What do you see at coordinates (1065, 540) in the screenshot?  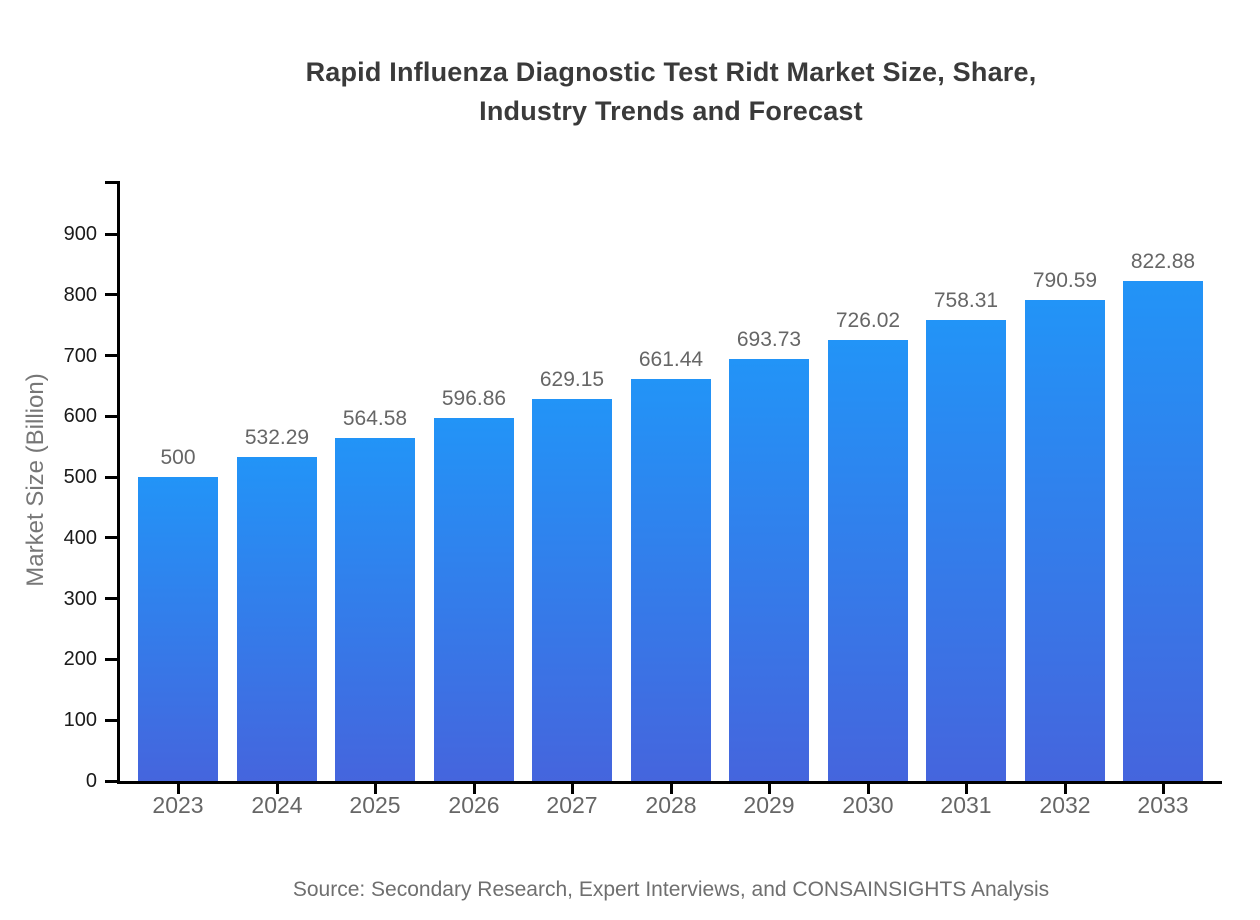 I see `bar-2032` at bounding box center [1065, 540].